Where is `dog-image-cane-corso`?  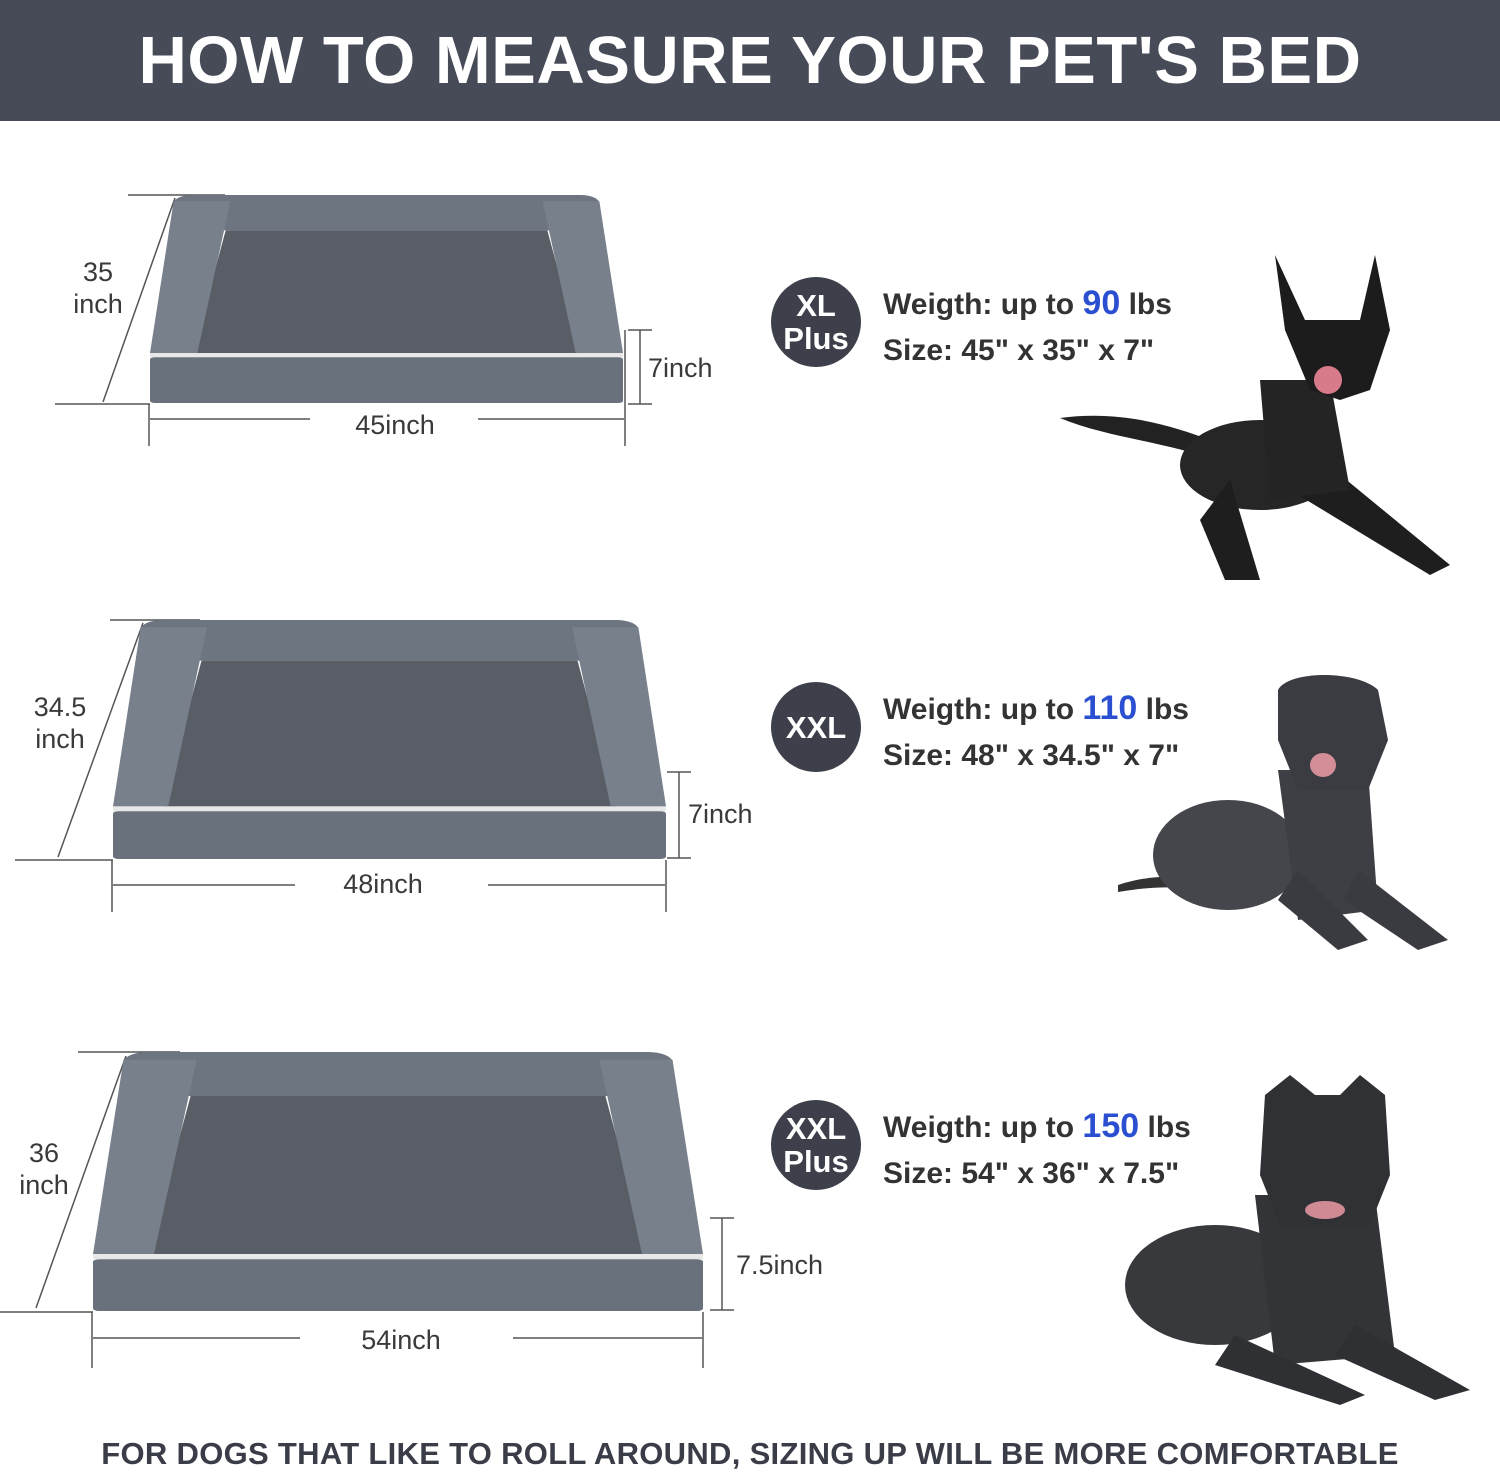 dog-image-cane-corso is located at coordinates (1297, 1240).